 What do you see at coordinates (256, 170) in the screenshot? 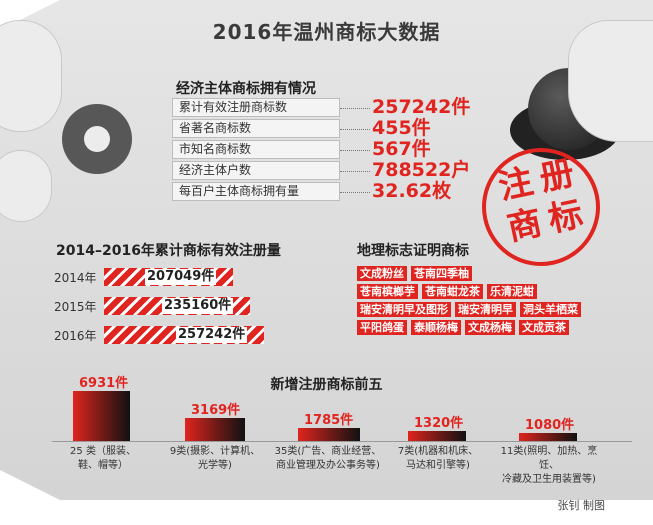
I see `stat-label: 经济主体户数` at bounding box center [256, 170].